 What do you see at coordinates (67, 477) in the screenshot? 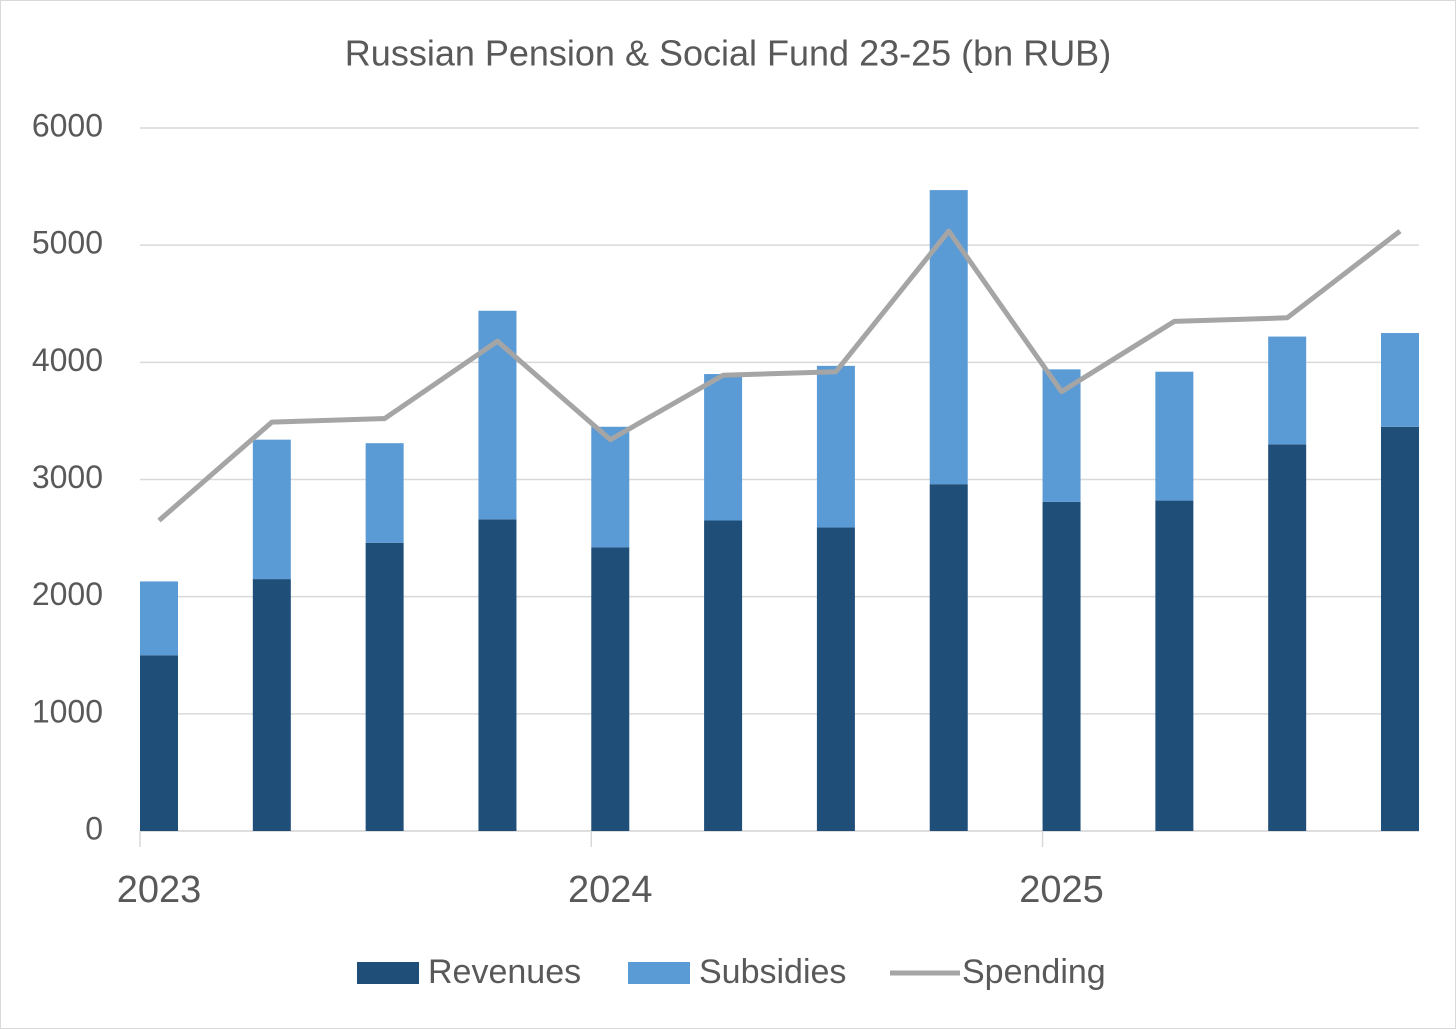
I see `y-tick-label: 3000` at bounding box center [67, 477].